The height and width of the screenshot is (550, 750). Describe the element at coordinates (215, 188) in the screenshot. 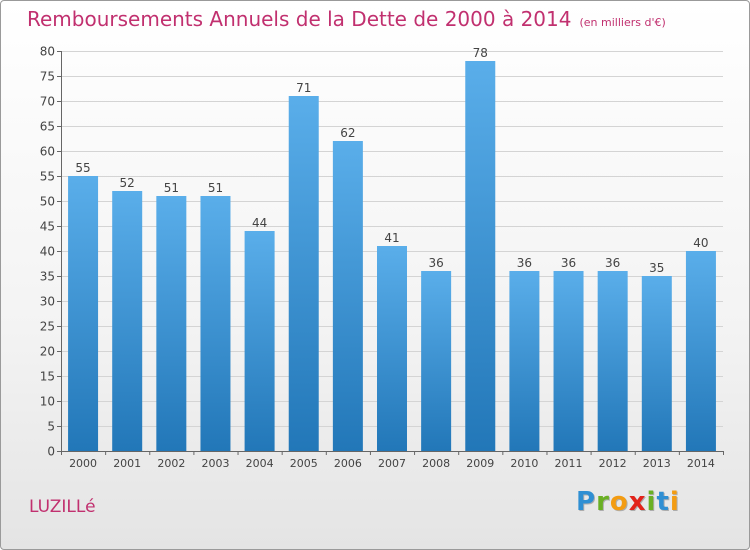

I see `value-label-2003: 51` at that location.